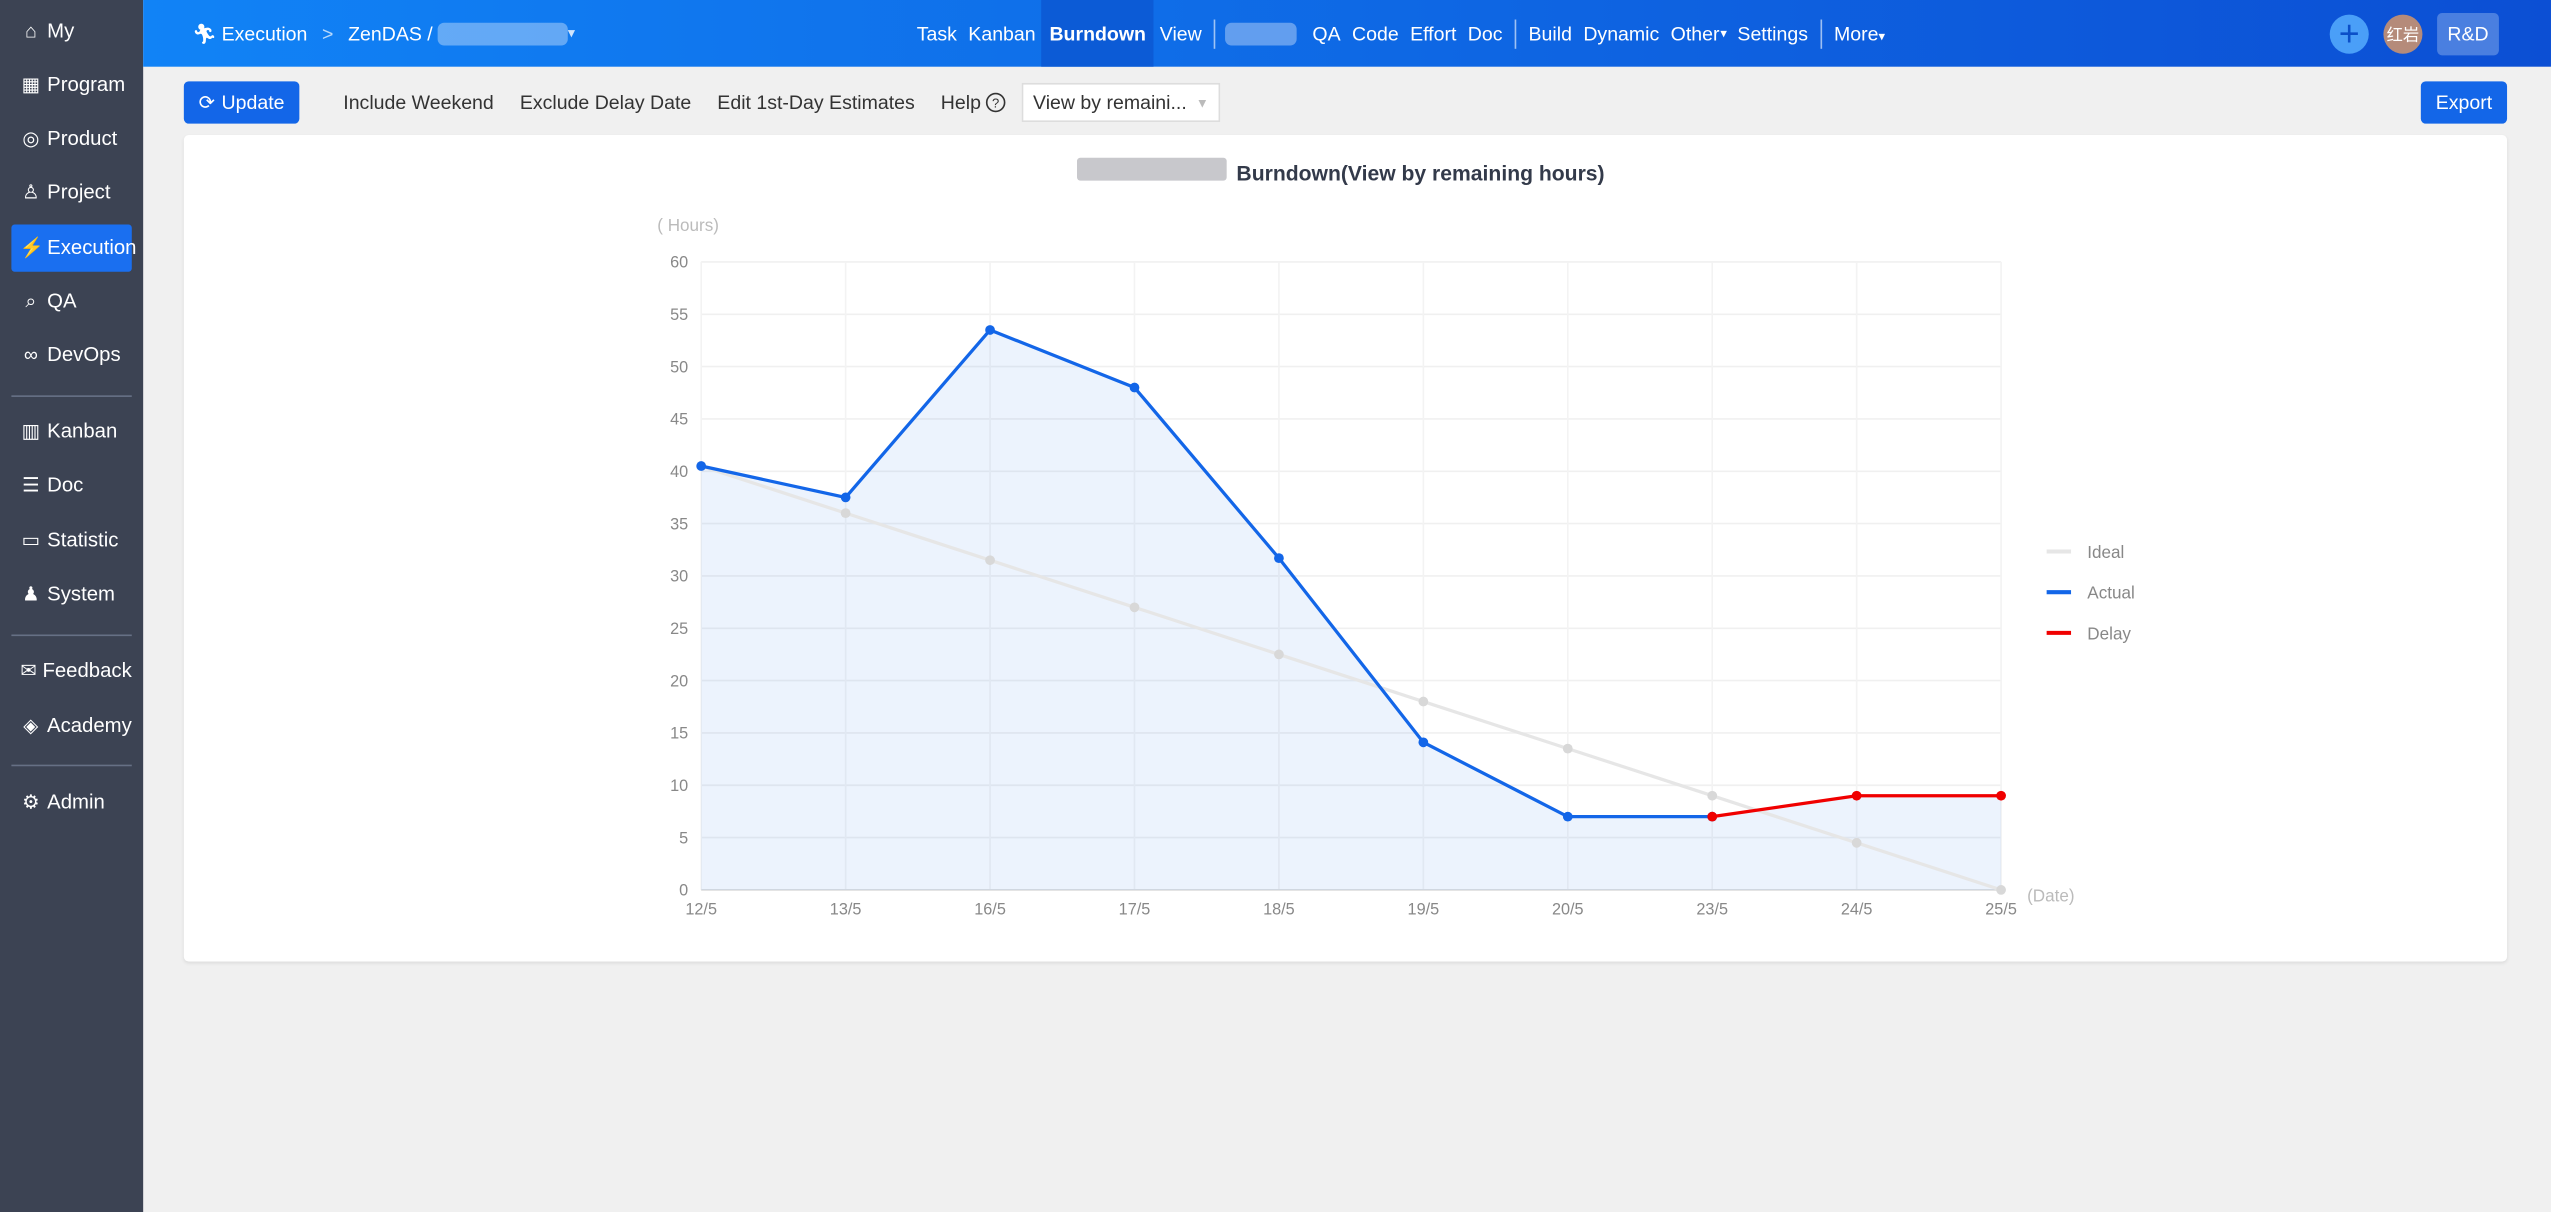 This screenshot has height=1212, width=2551. Describe the element at coordinates (679, 786) in the screenshot. I see `y-tick-label: 10` at that location.